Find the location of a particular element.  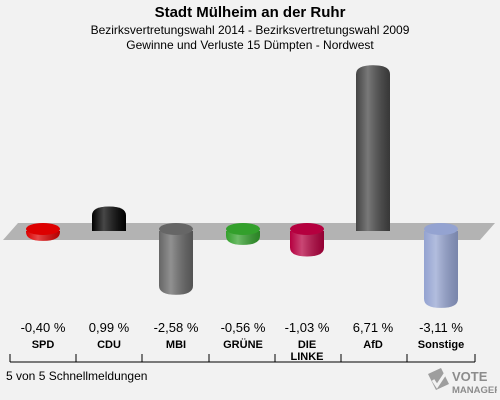

bar-spd is located at coordinates (43, 232).